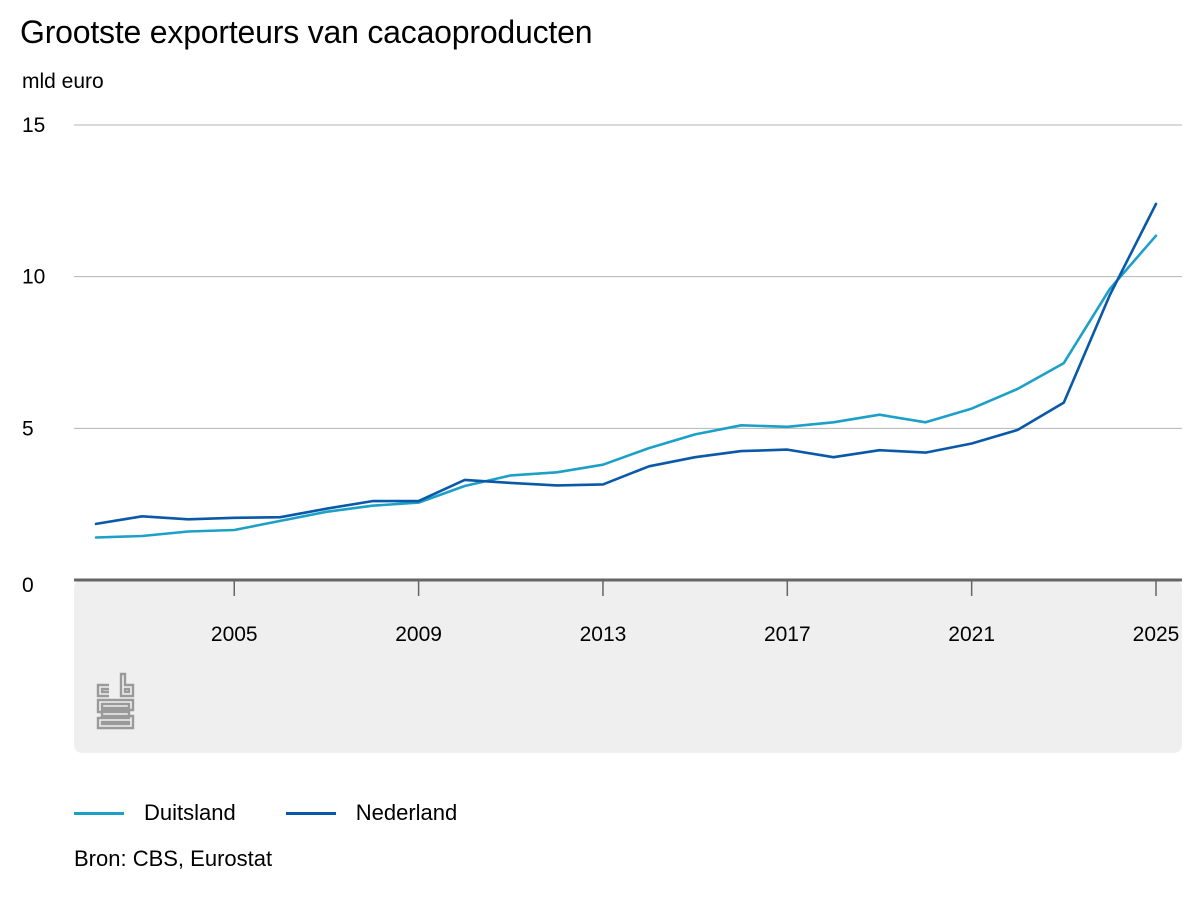  What do you see at coordinates (173, 858) in the screenshot?
I see `source-note: Bron: CBS, Eurostat` at bounding box center [173, 858].